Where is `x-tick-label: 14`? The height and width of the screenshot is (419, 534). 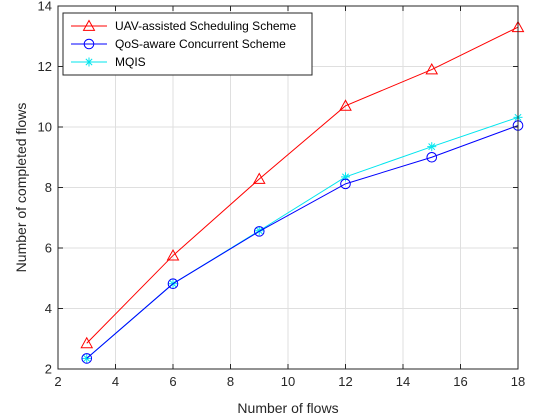 x-tick-label: 14 is located at coordinates (403, 381).